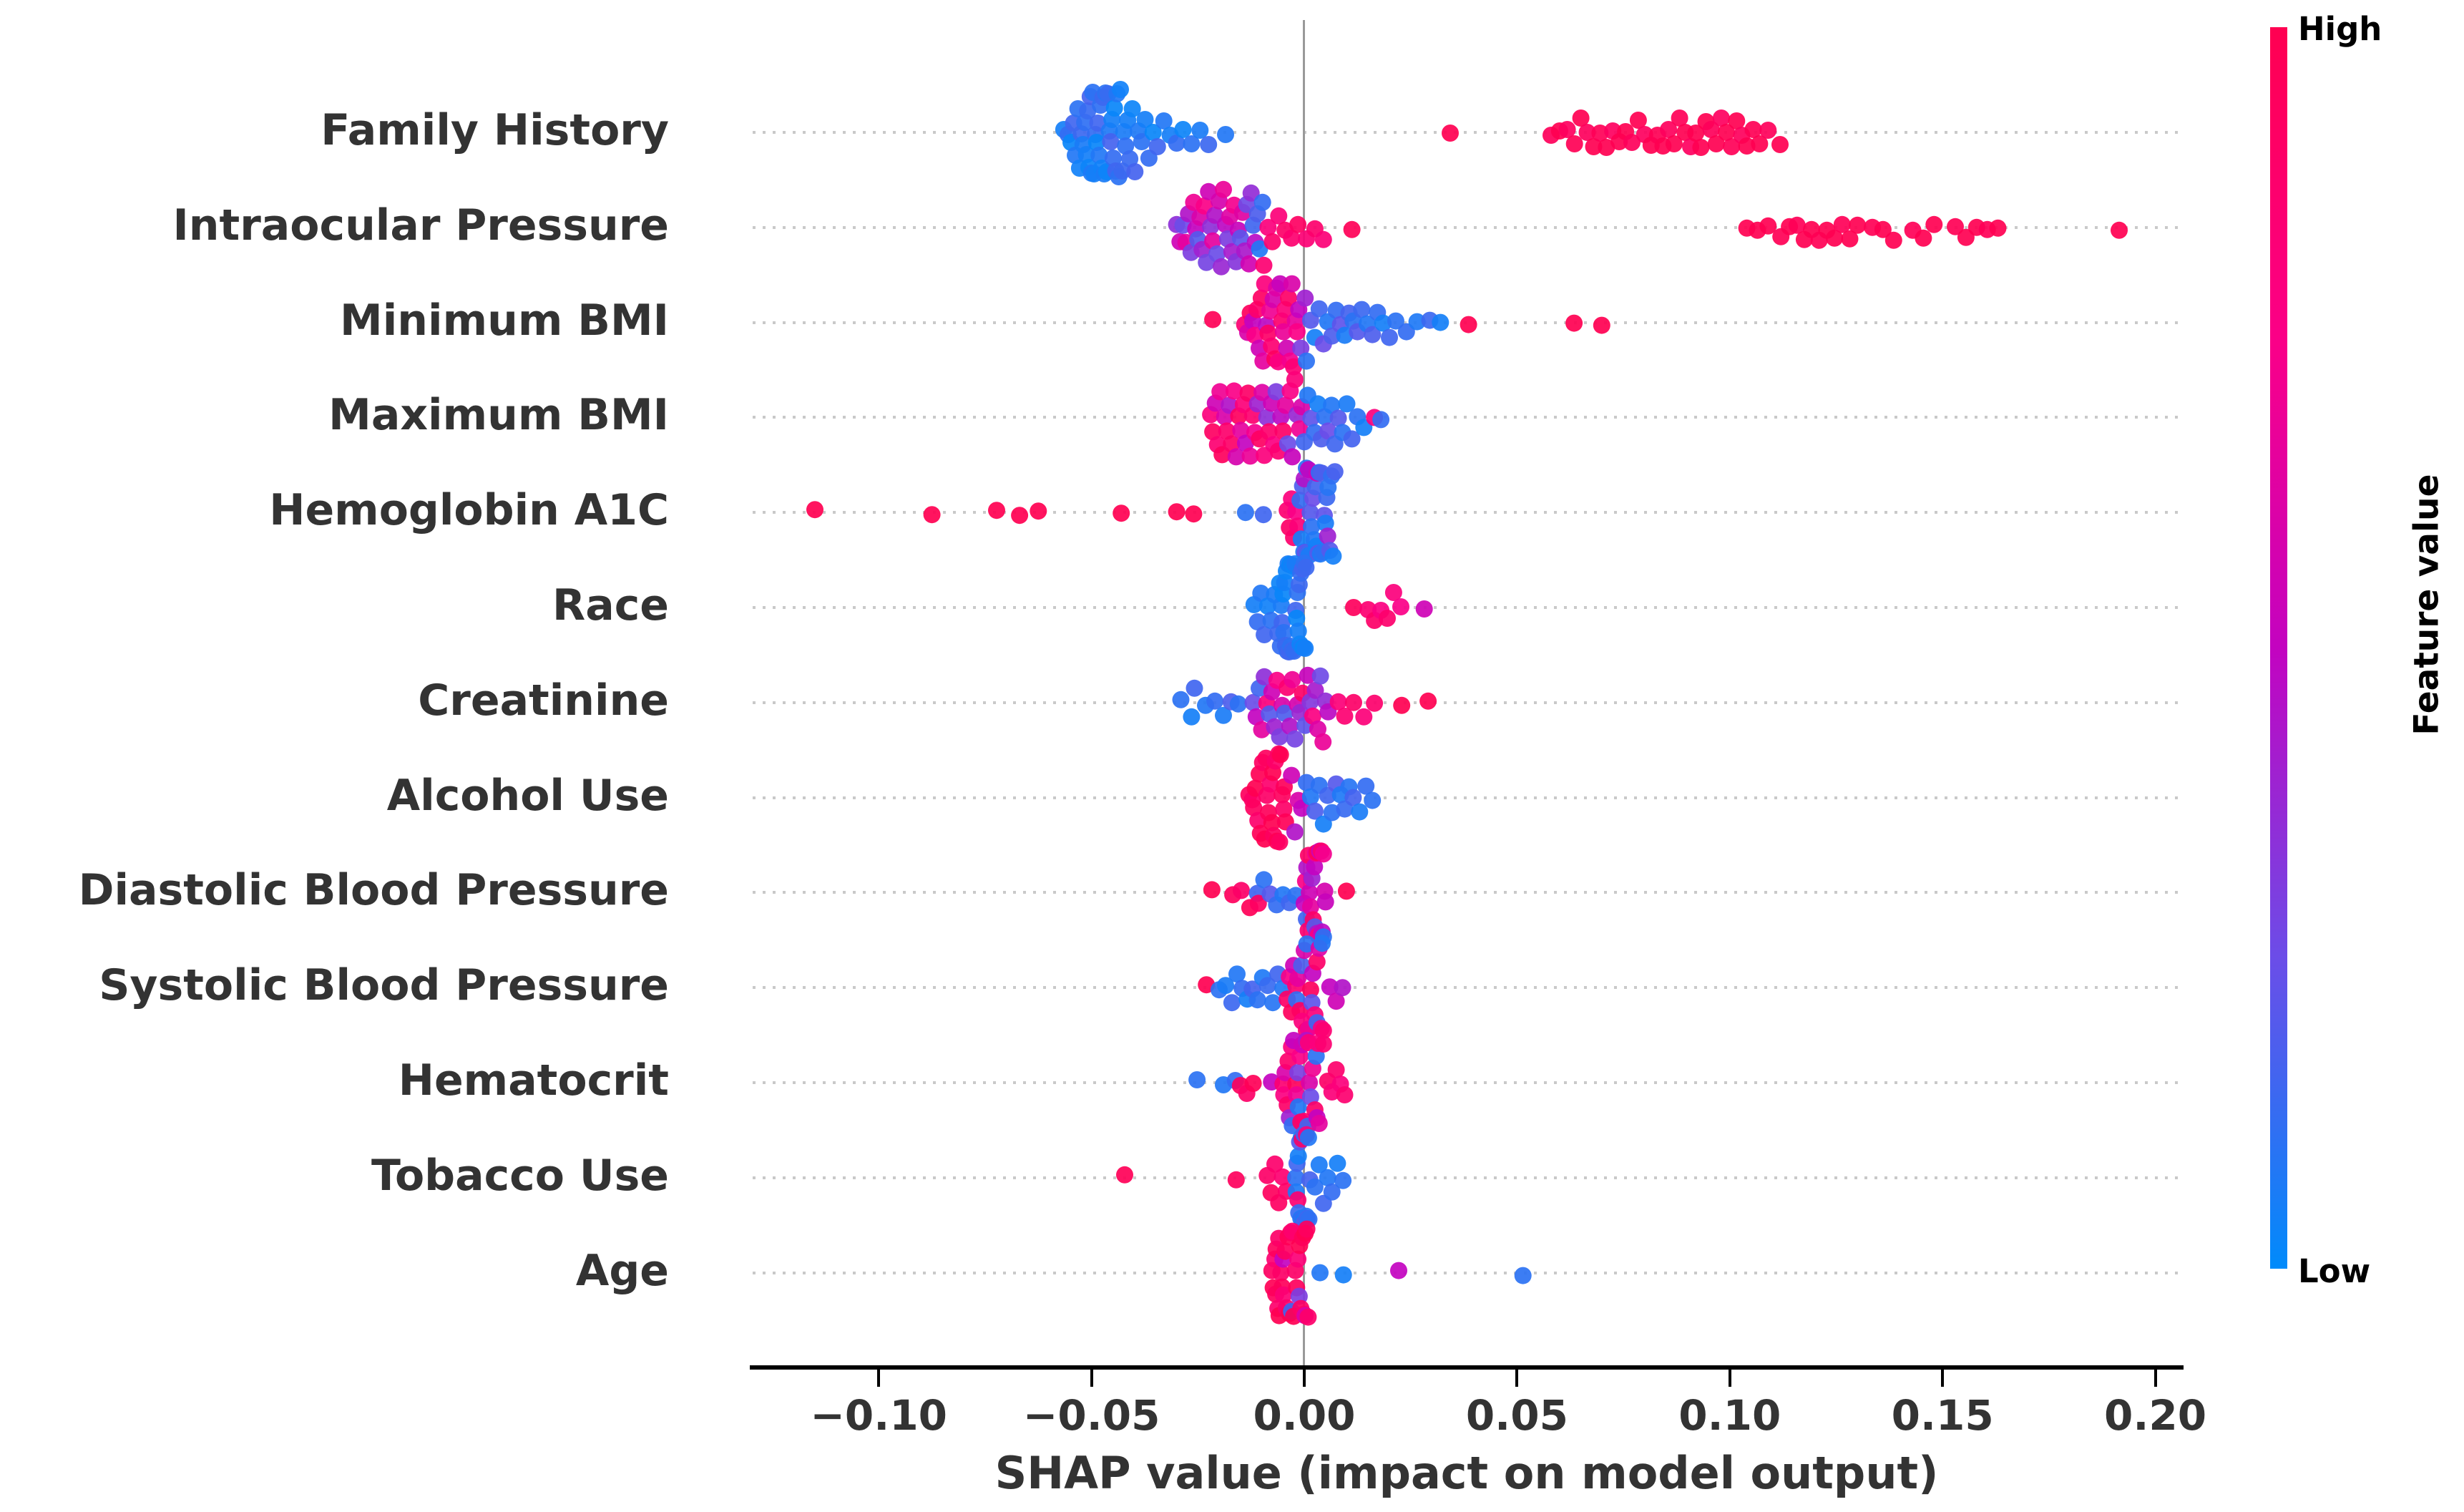 This screenshot has width=2464, height=1512. I want to click on feature-value-colorbar, so click(2278, 648).